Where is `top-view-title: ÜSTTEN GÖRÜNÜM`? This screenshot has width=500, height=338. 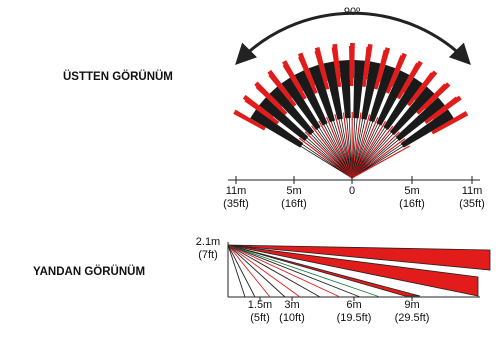 top-view-title: ÜSTTEN GÖRÜNÜM is located at coordinates (118, 76).